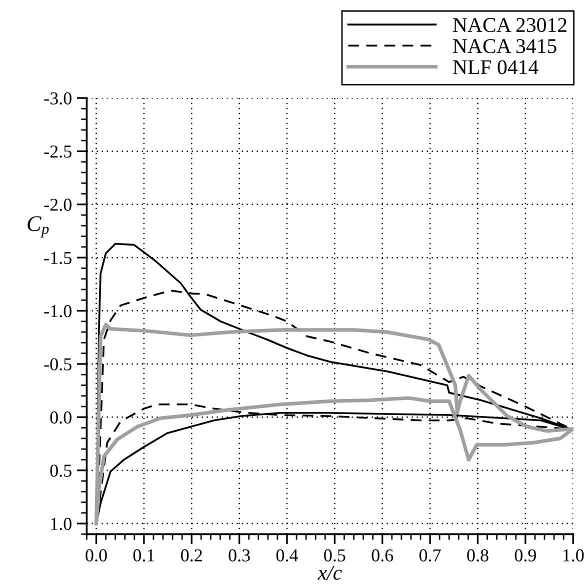 Image resolution: width=586 pixels, height=587 pixels. I want to click on x-tick-label: 0.0, so click(96, 555).